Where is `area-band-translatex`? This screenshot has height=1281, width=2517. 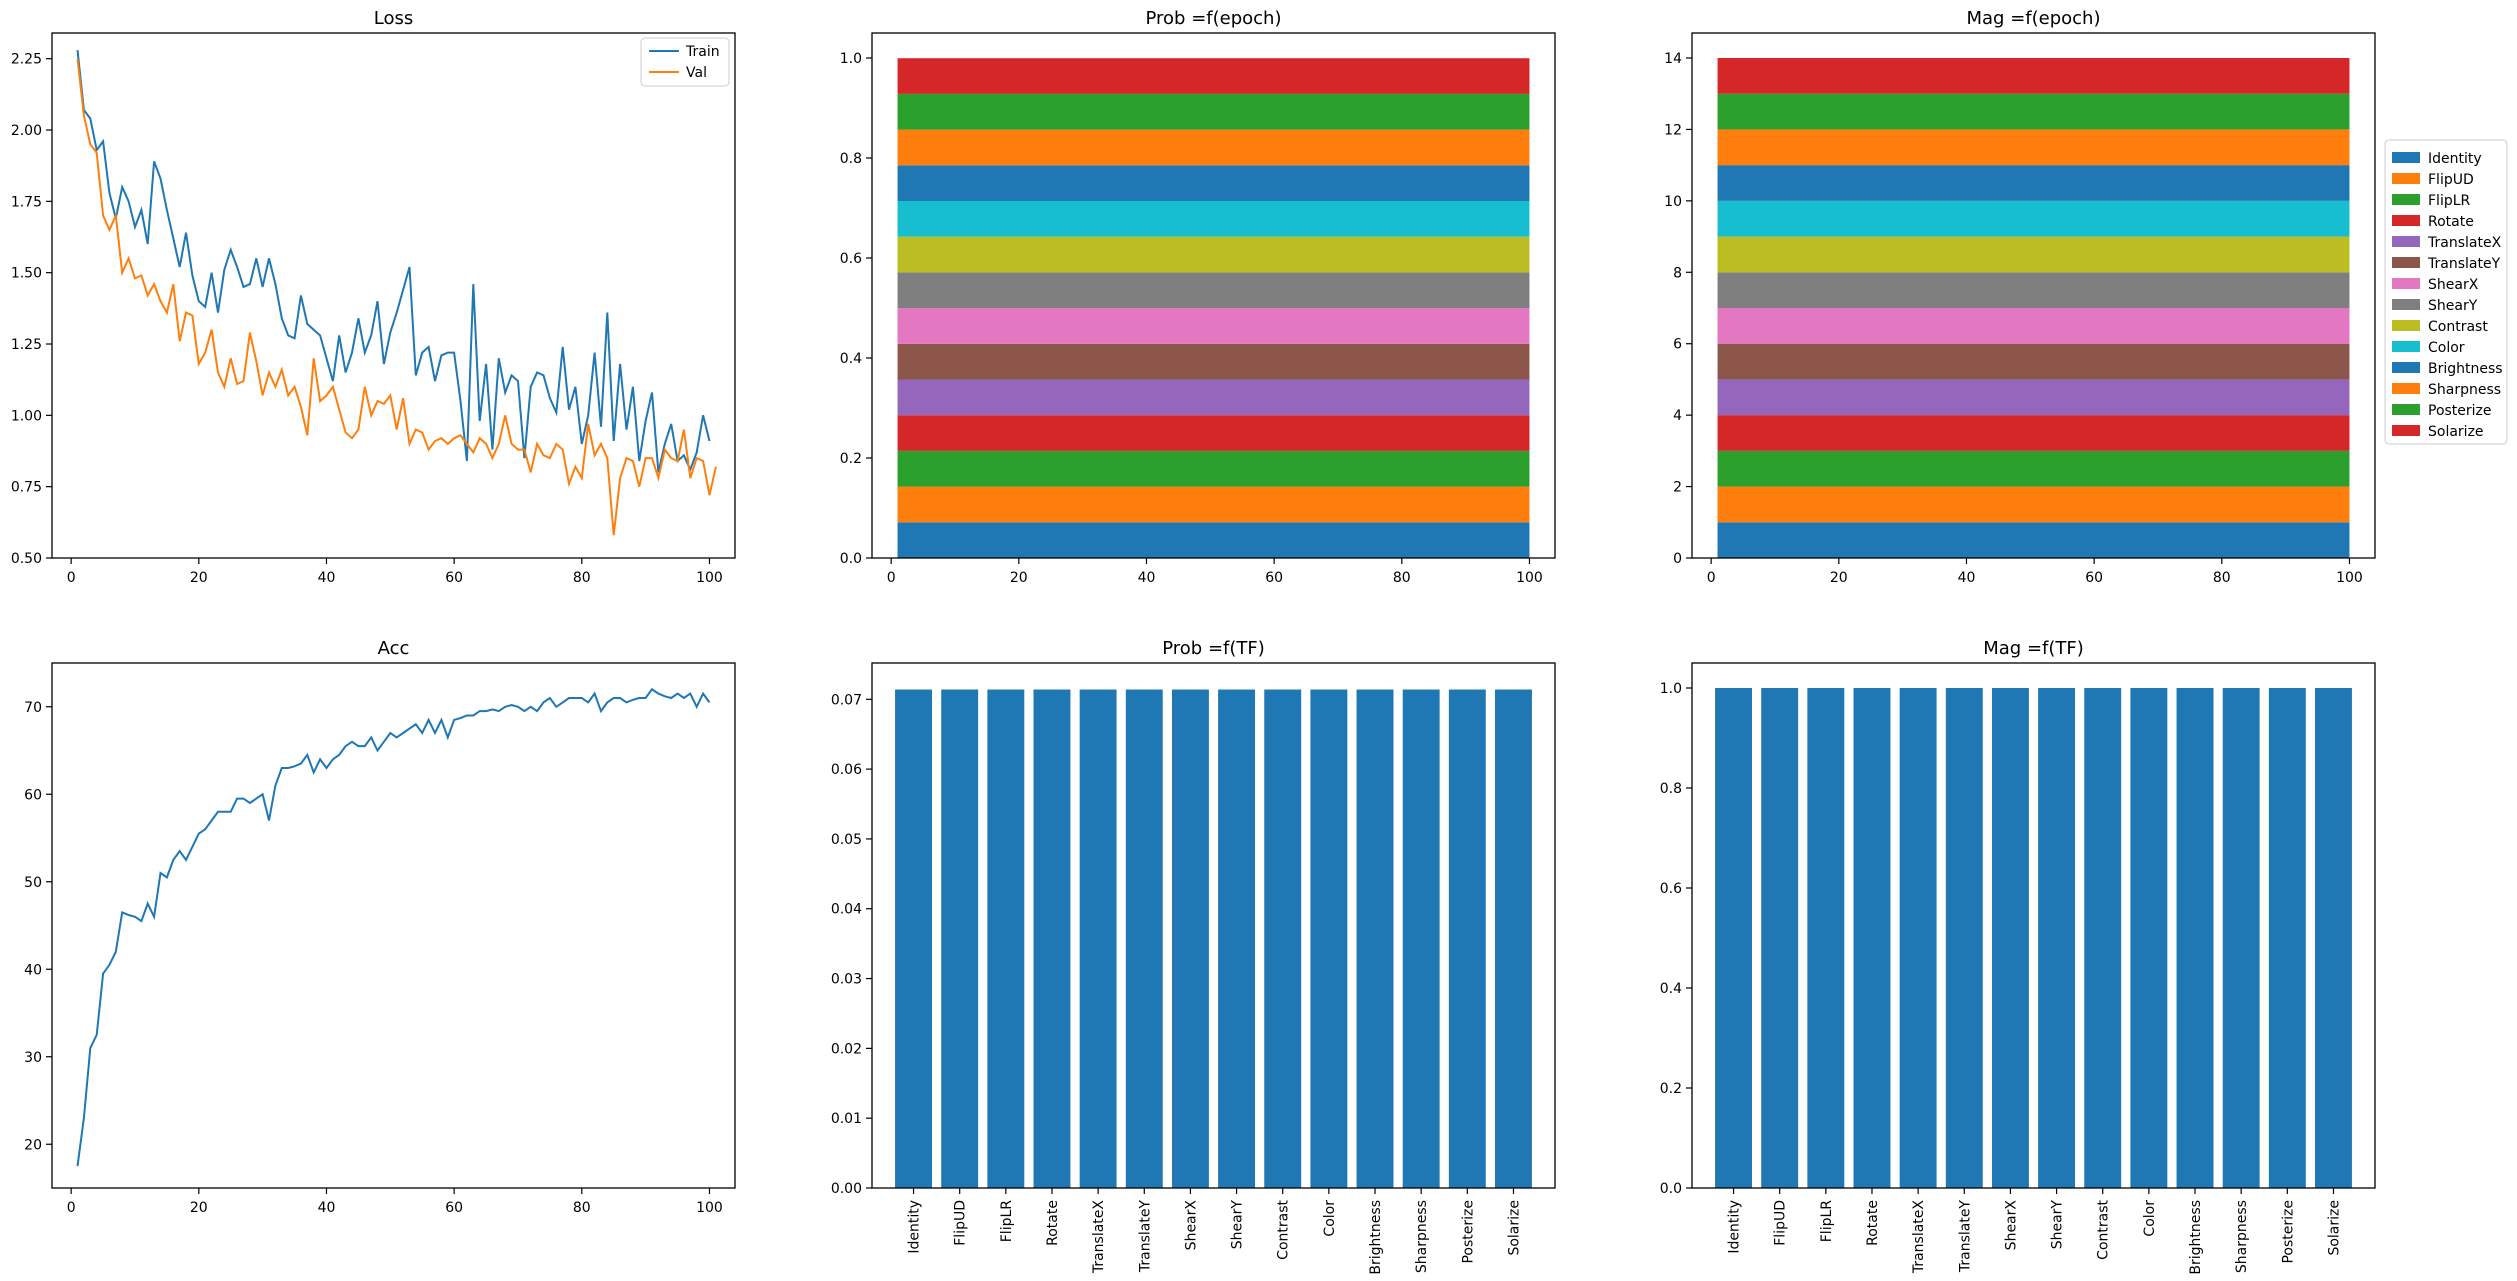 area-band-translatex is located at coordinates (1213, 397).